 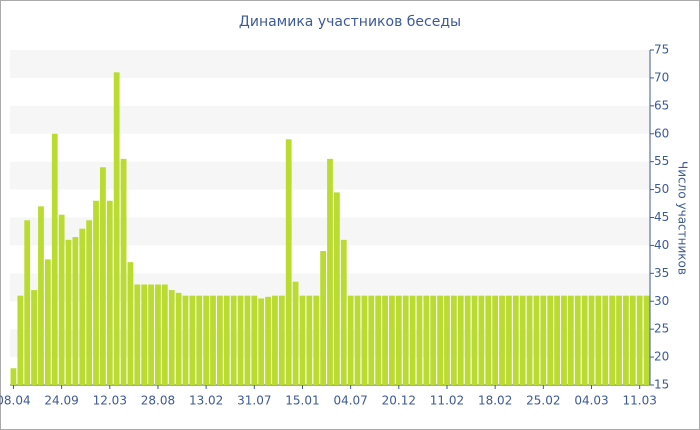 What do you see at coordinates (661, 301) in the screenshot?
I see `y-tick-label: 30` at bounding box center [661, 301].